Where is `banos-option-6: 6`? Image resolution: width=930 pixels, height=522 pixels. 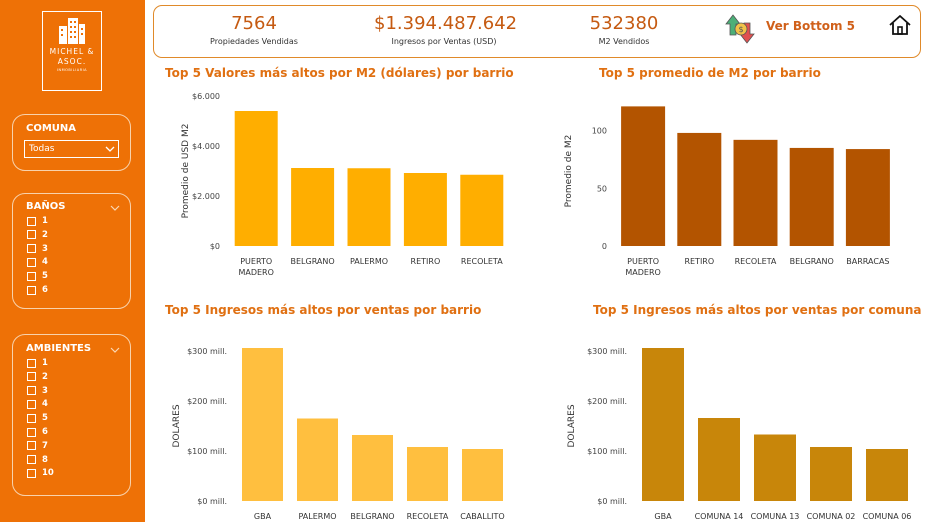 banos-option-6: 6 is located at coordinates (37, 290).